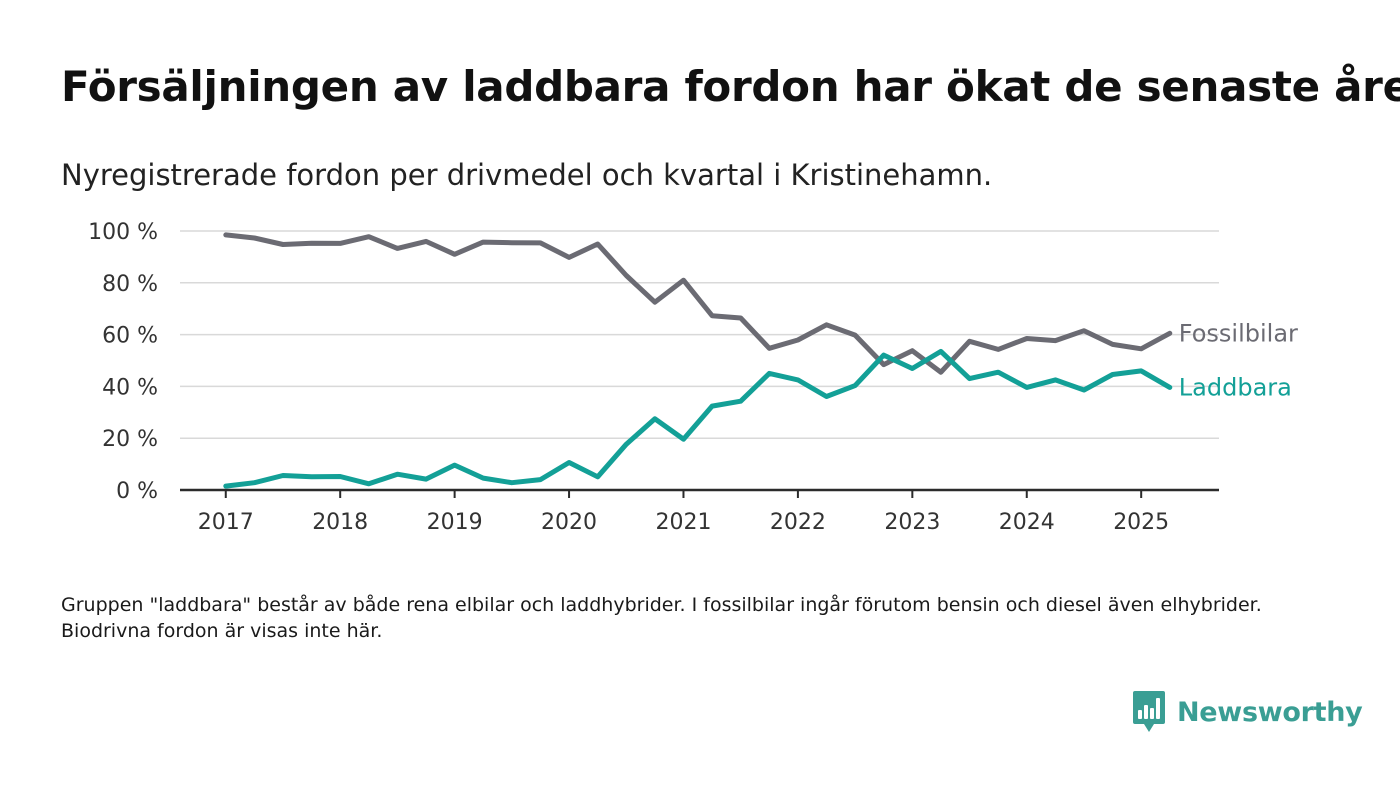 This screenshot has height=793, width=1400. What do you see at coordinates (1141, 522) in the screenshot?
I see `x-tick-label: 2025` at bounding box center [1141, 522].